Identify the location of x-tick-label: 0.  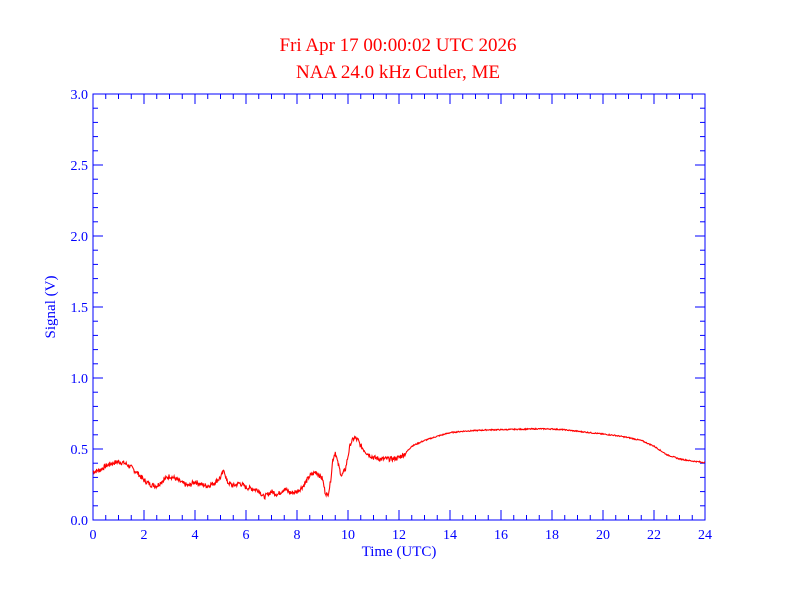
(93, 535).